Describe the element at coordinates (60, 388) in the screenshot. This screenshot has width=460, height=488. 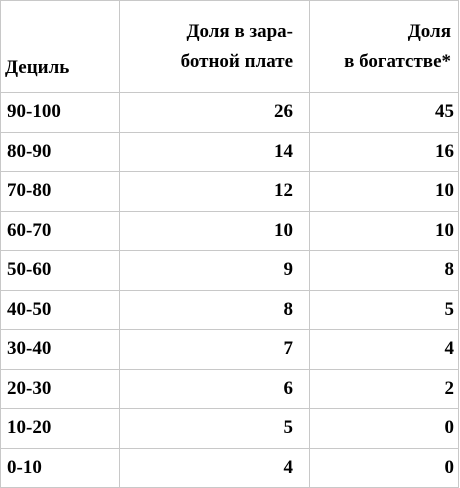
I see `decile-cell: 20-30` at that location.